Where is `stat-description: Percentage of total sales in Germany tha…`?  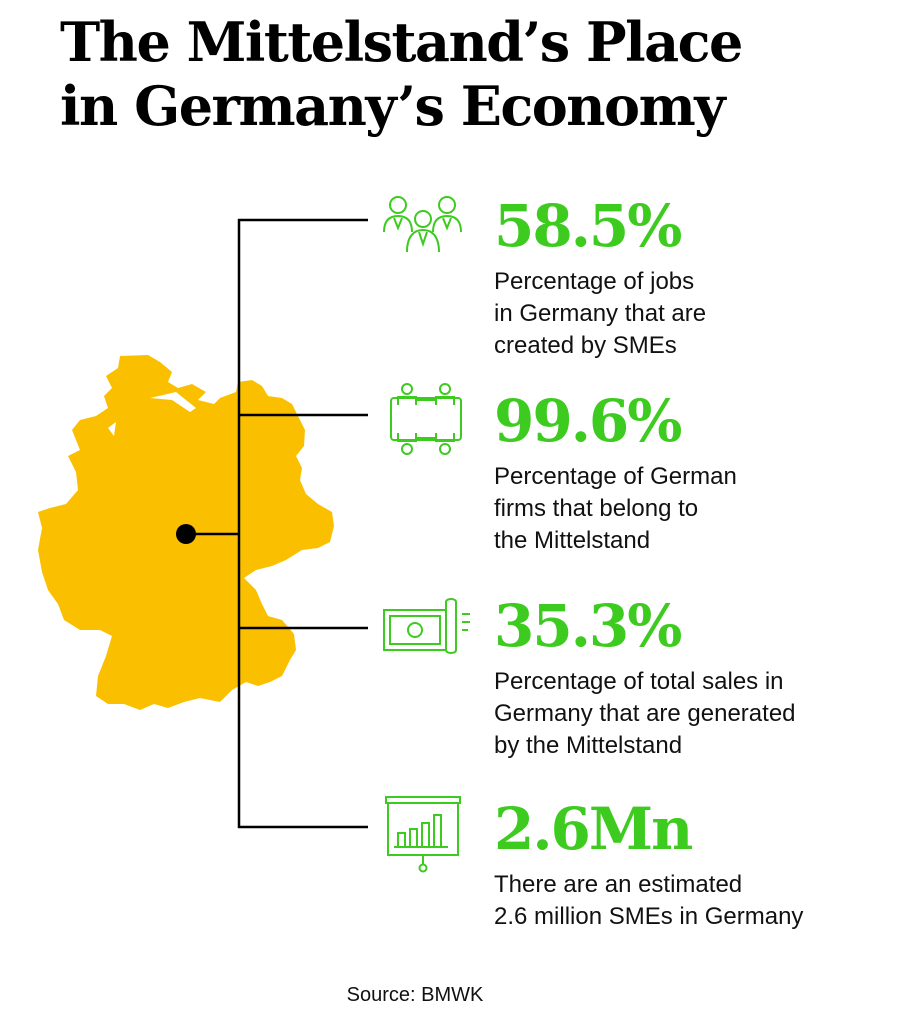 stat-description: Percentage of total sales in Germany tha… is located at coordinates (645, 714).